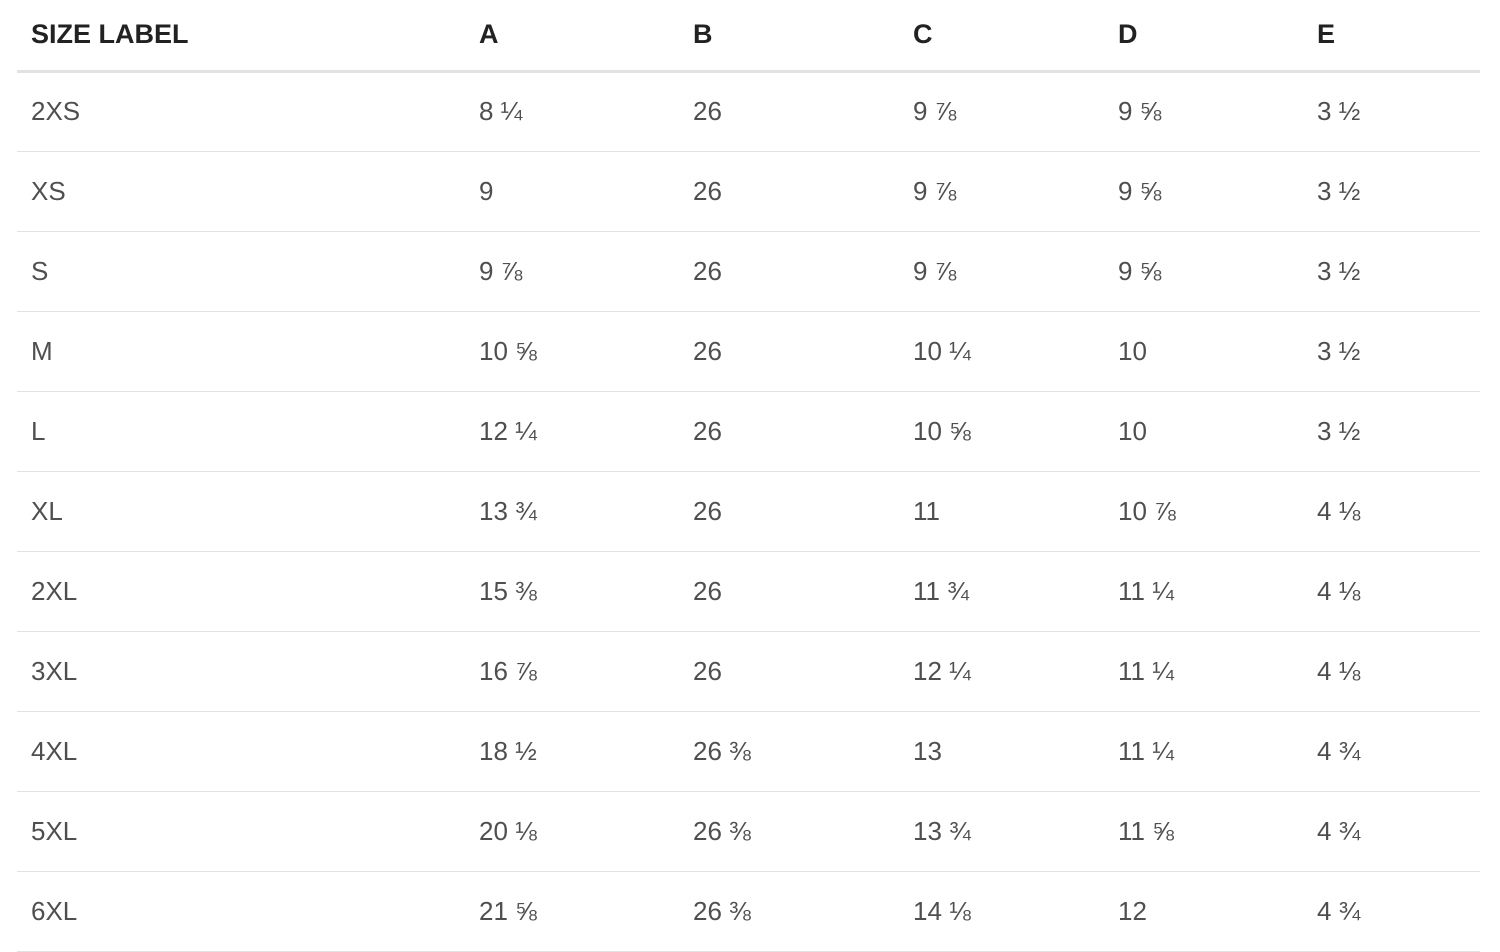  Describe the element at coordinates (789, 36) in the screenshot. I see `header-b: B` at that location.